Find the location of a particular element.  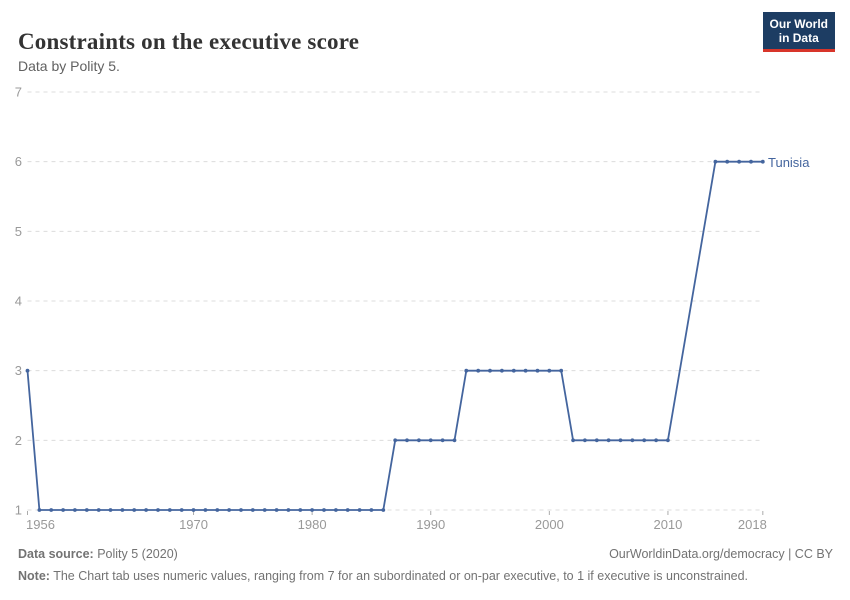

series-label-tunisia: Tunisia is located at coordinates (789, 162).